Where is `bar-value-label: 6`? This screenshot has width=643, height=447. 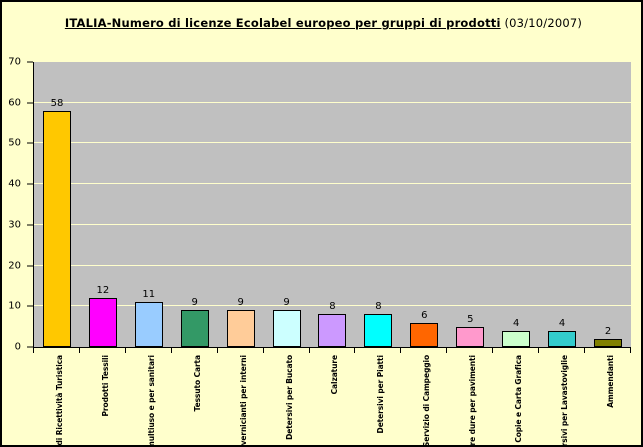 bar-value-label: 6 is located at coordinates (424, 315).